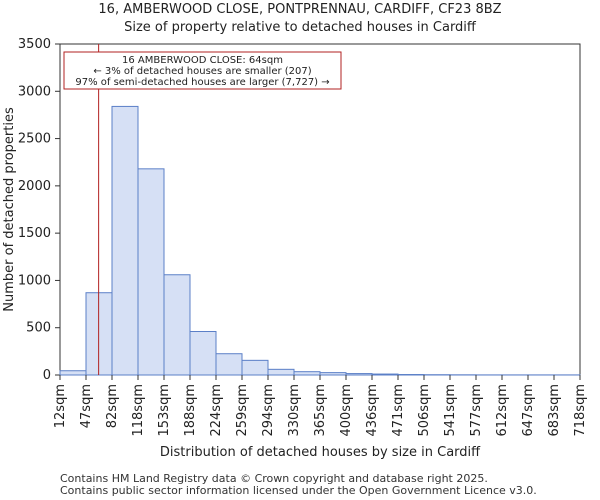  Describe the element at coordinates (202, 60) in the screenshot. I see `annotation-title: 16 AMBERWOOD CLOSE: 64sqm` at that location.